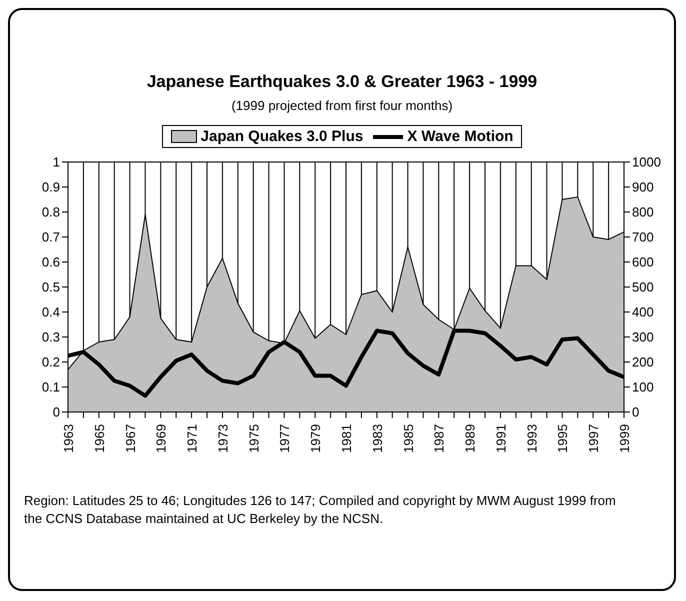  What do you see at coordinates (346, 438) in the screenshot?
I see `x-tick-label: 1981` at bounding box center [346, 438].